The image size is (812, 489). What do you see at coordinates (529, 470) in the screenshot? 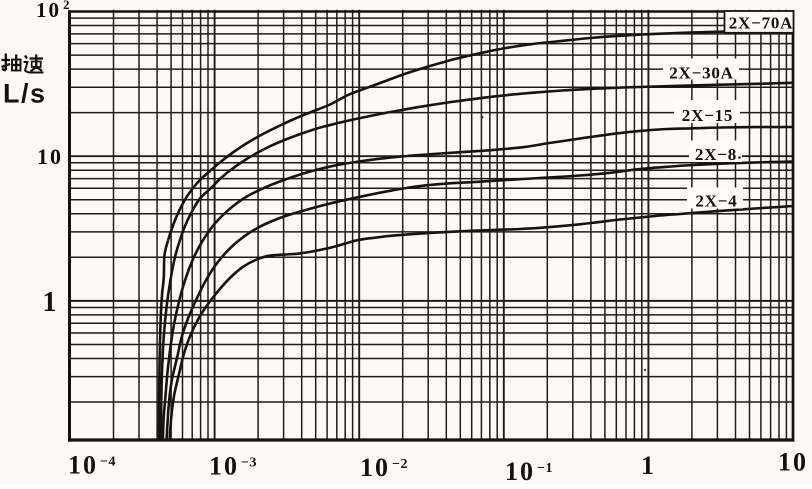
I see `svg-text:10−1: 10 −1` at bounding box center [529, 470].